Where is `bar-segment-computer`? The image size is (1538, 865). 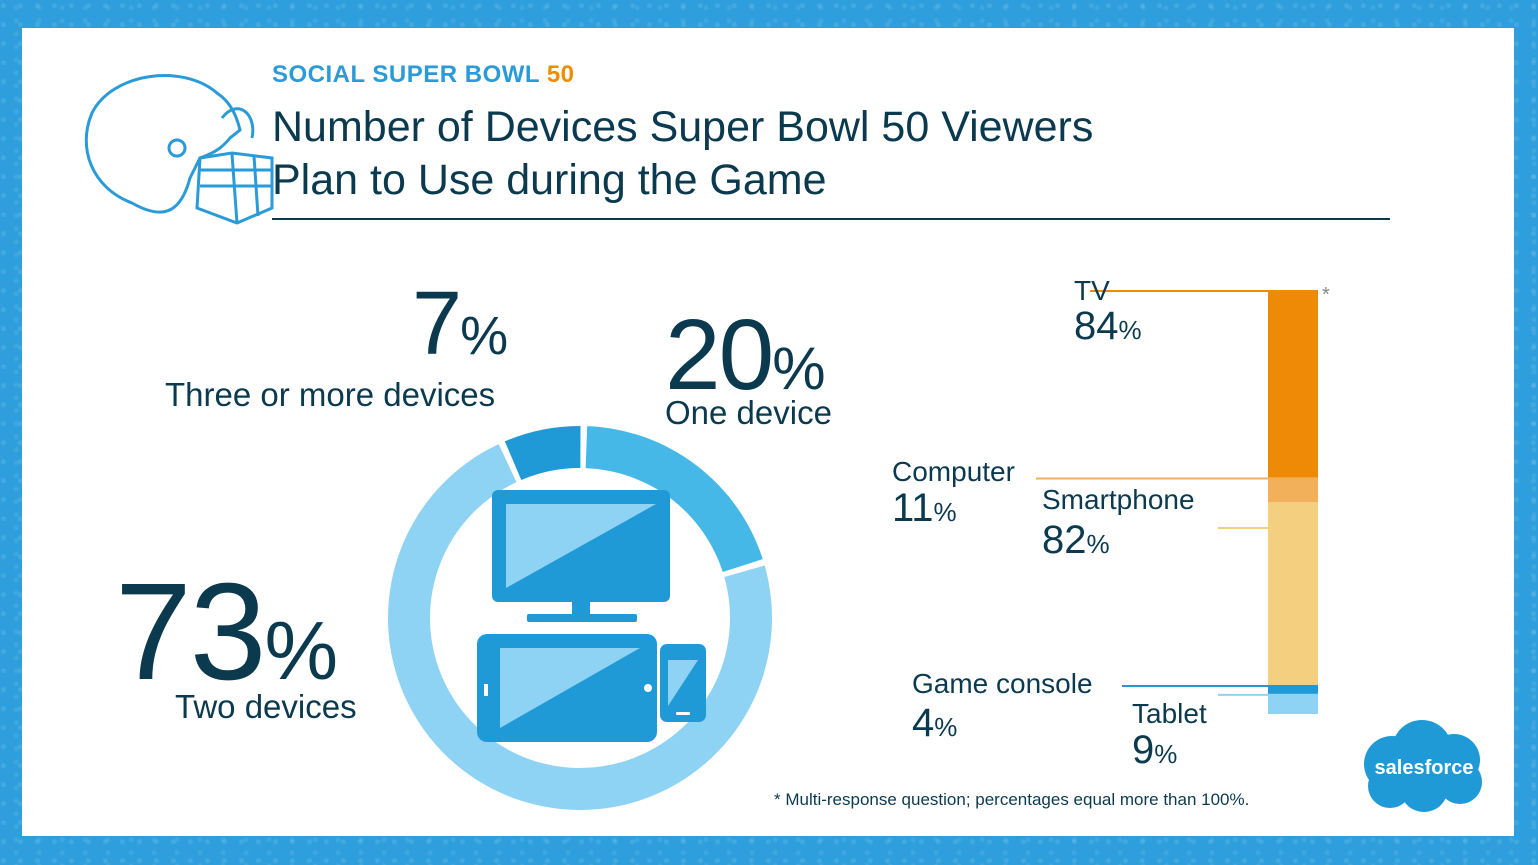
bar-segment-computer is located at coordinates (1293, 489).